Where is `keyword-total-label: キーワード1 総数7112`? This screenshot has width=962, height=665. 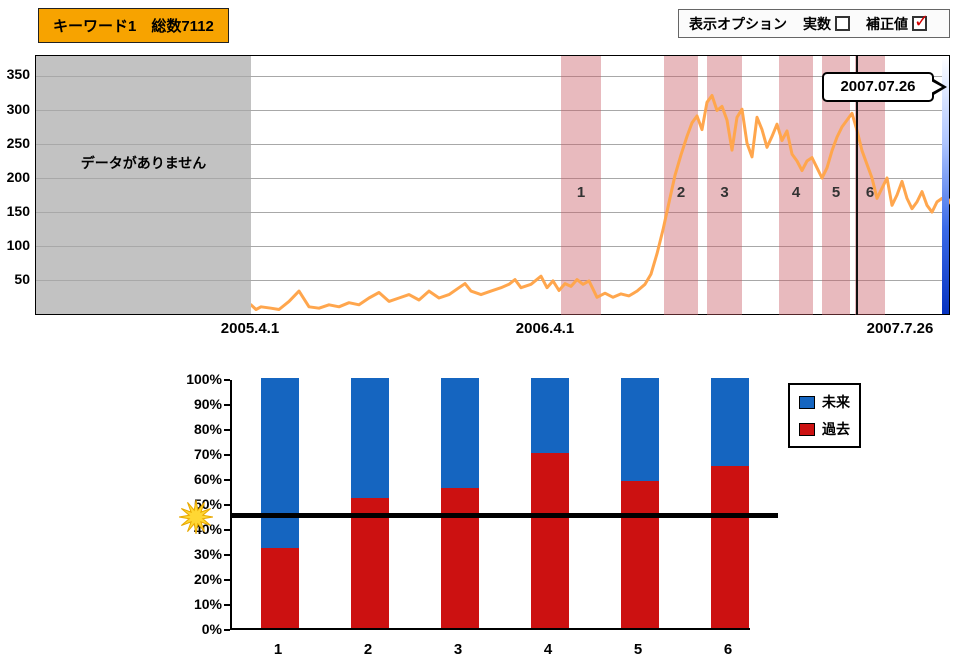 keyword-total-label: キーワード1 総数7112 is located at coordinates (133, 26).